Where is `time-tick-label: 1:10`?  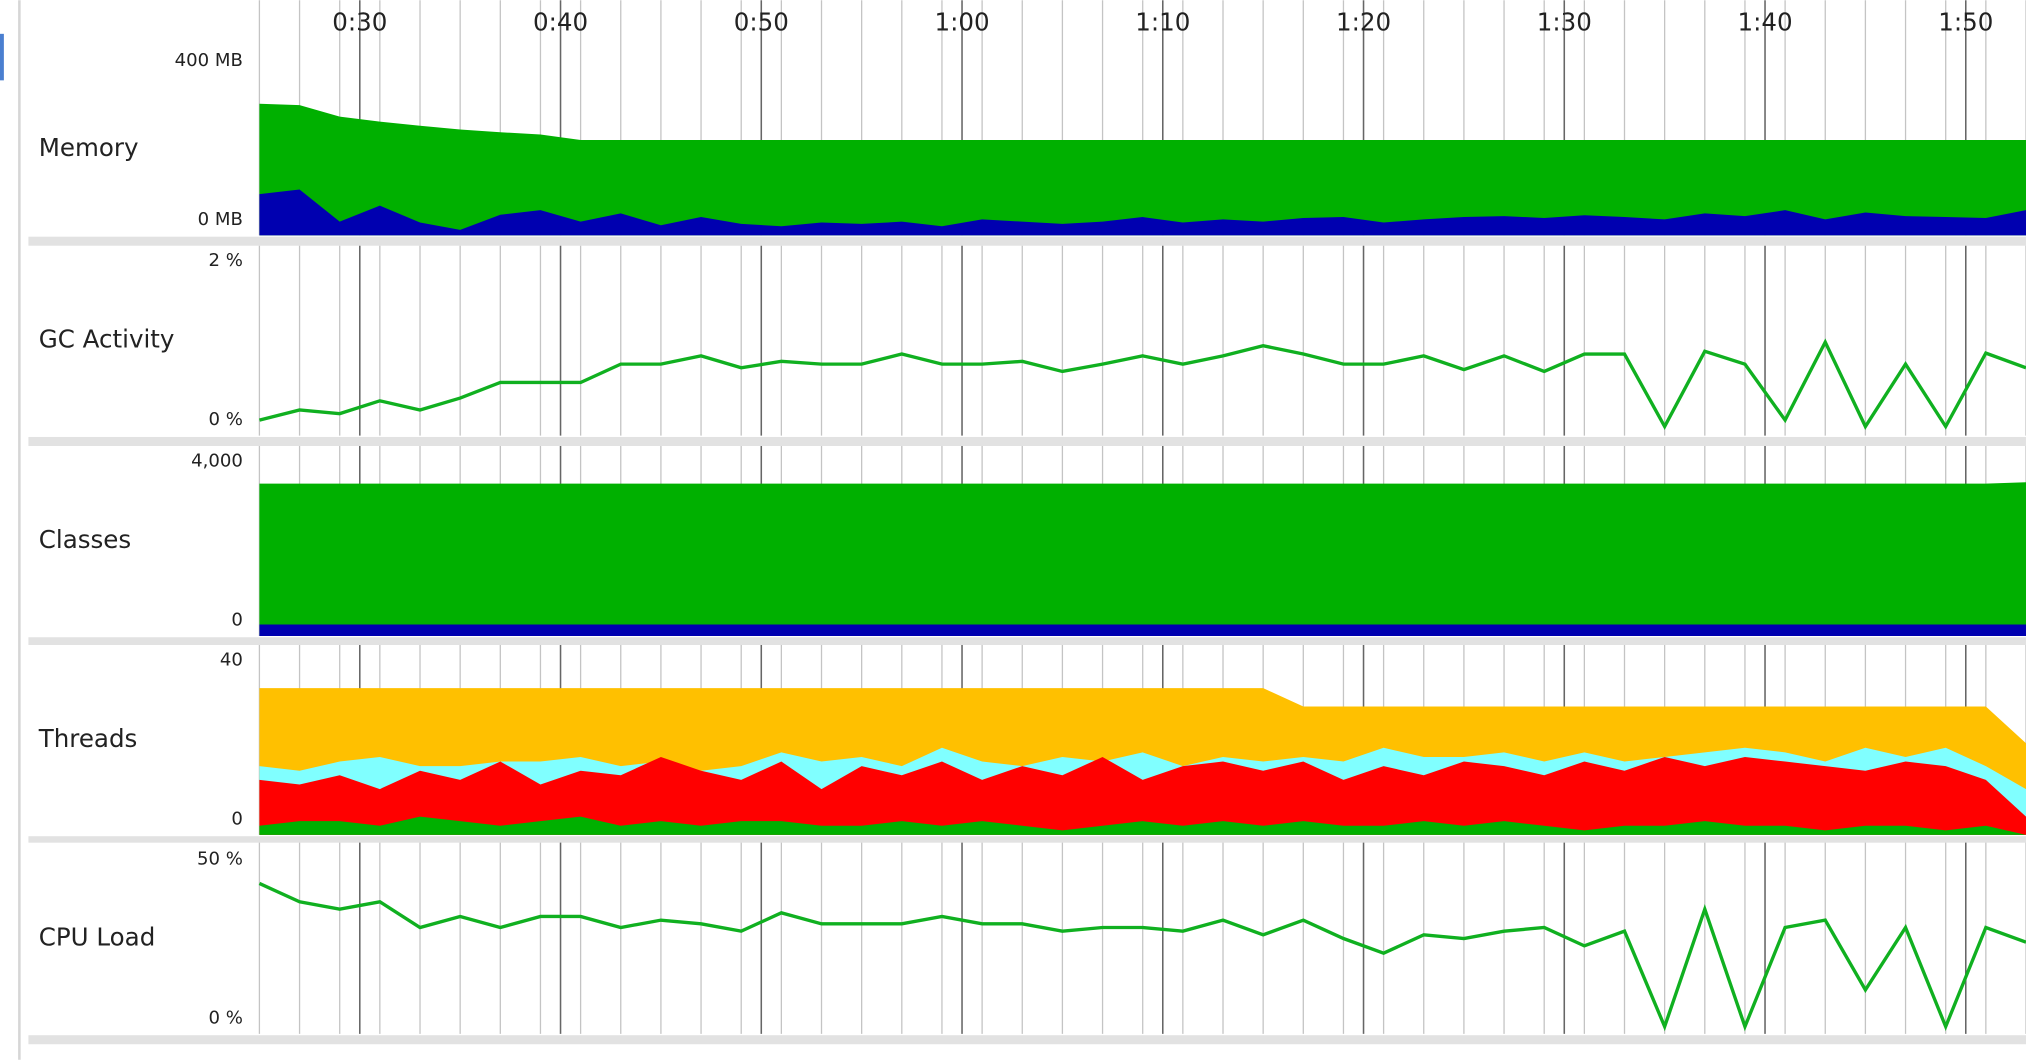 time-tick-label: 1:10 is located at coordinates (1162, 21).